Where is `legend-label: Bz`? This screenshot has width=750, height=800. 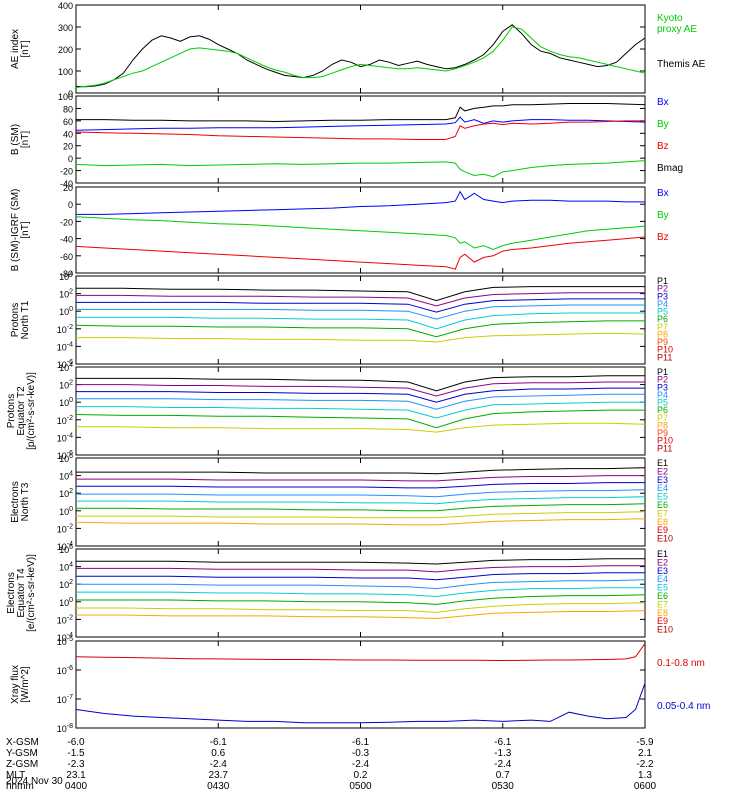 legend-label: Bz is located at coordinates (663, 237).